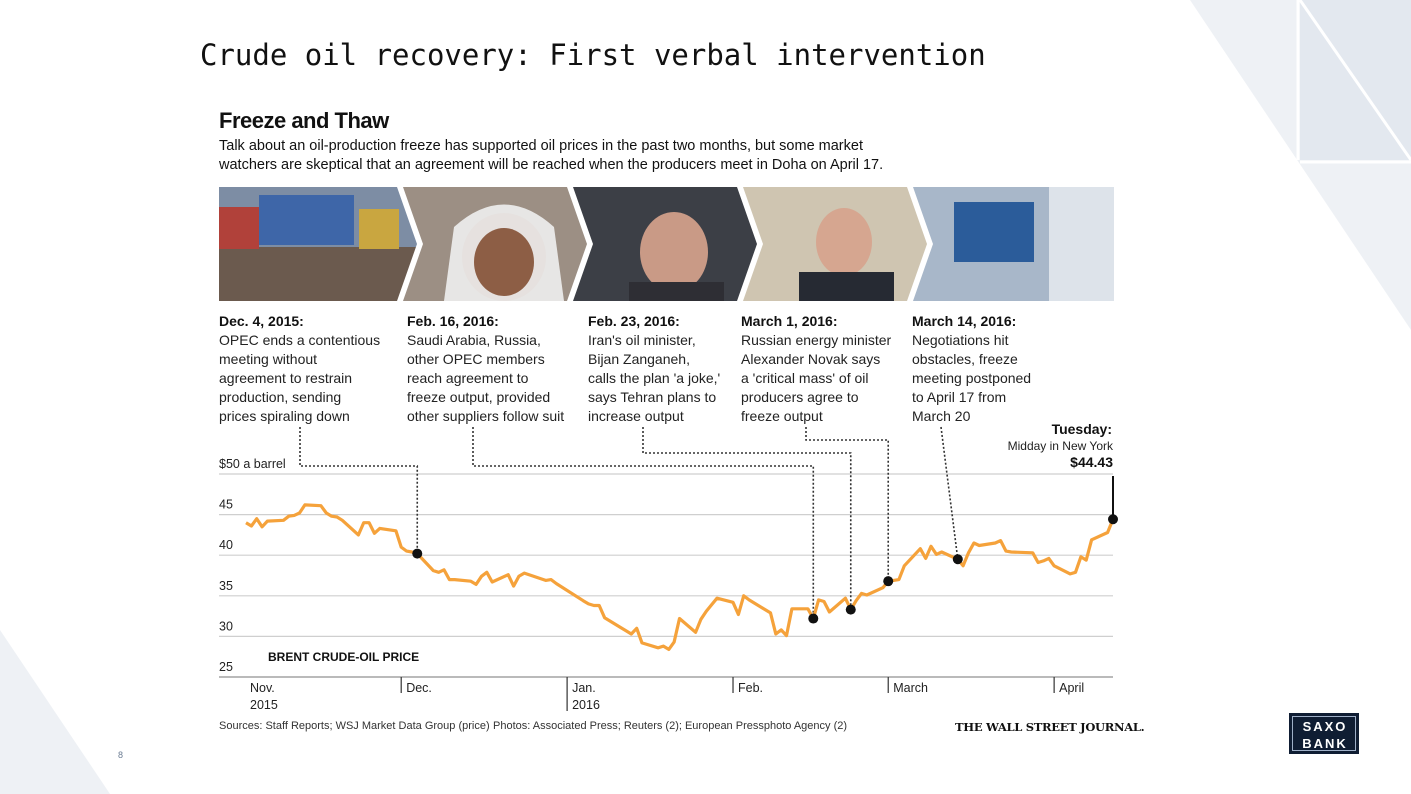  What do you see at coordinates (634, 321) in the screenshot?
I see `event-date: Feb. 23, 2016:` at bounding box center [634, 321].